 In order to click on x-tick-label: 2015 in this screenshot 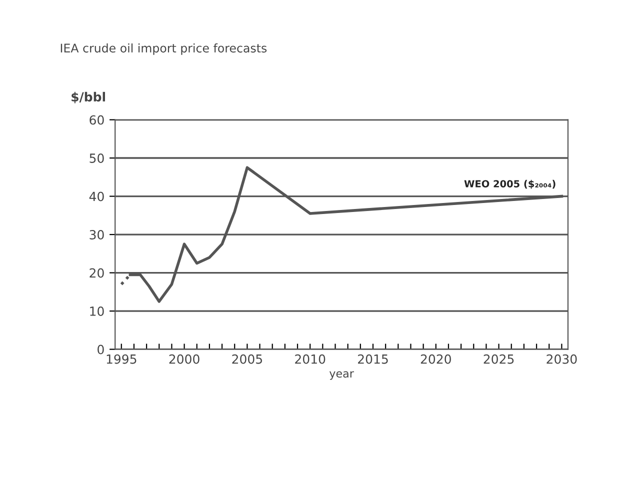, I will do `click(373, 359)`.